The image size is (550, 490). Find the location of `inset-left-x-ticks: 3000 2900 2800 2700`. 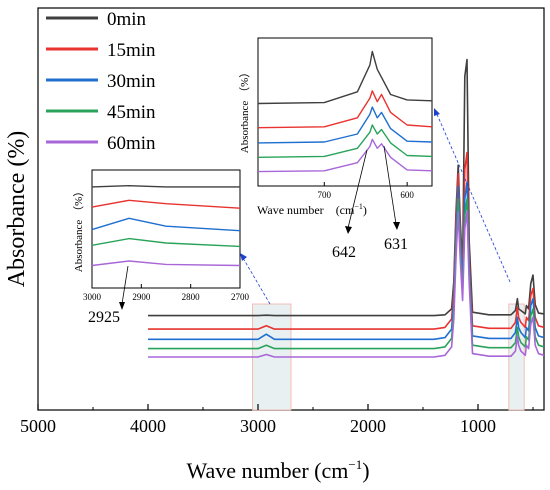

inset-left-x-ticks: 3000 2900 2800 2700 is located at coordinates (166, 293).